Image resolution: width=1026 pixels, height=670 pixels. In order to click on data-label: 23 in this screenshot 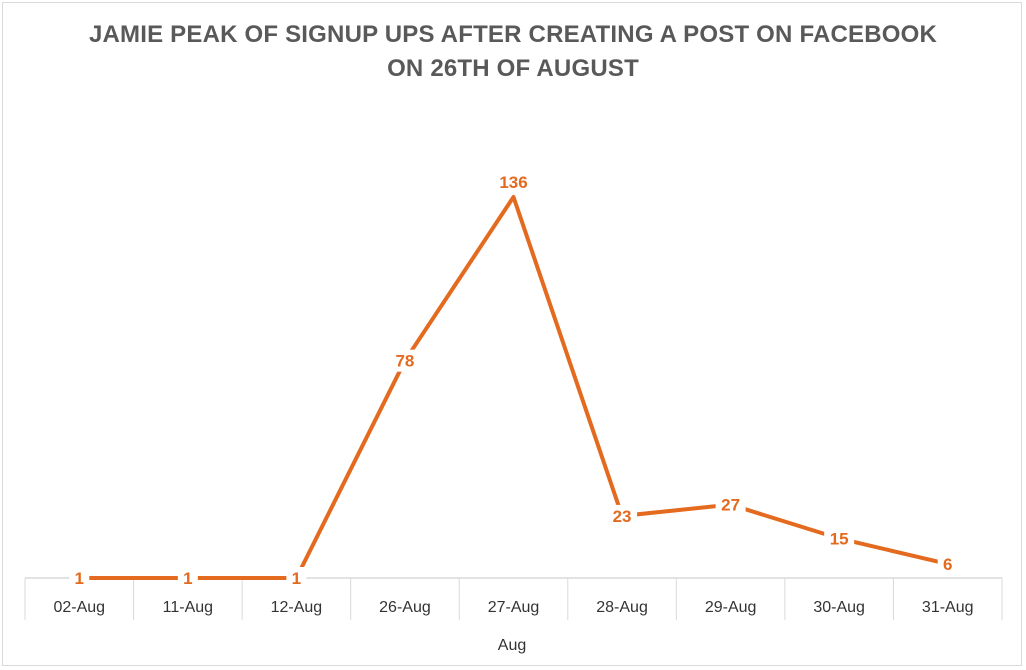, I will do `click(622, 516)`.